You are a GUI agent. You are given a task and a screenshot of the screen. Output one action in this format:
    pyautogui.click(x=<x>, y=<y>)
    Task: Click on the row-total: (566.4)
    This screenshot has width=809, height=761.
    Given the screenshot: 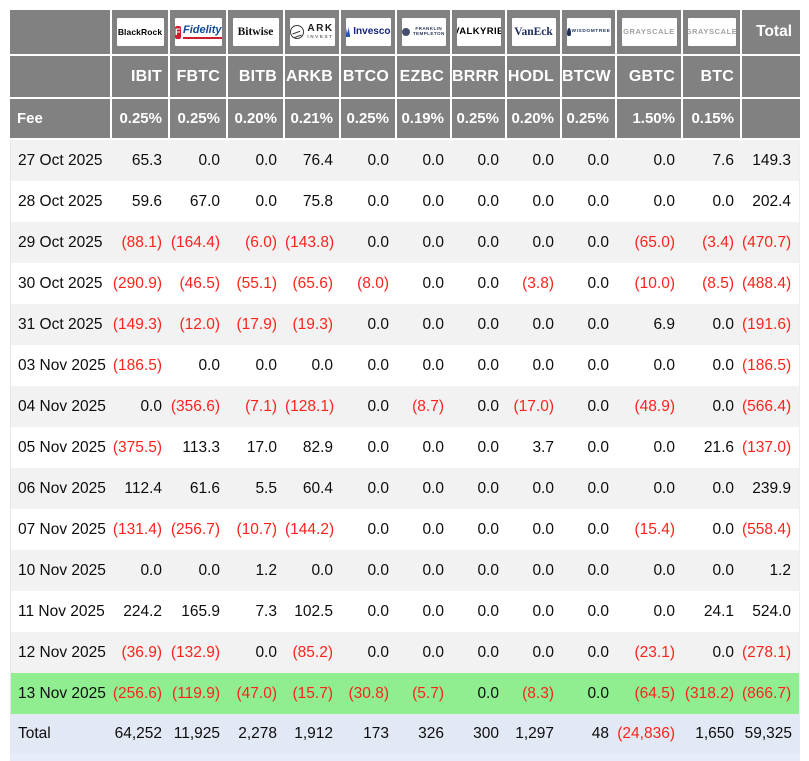 What is the action you would take?
    pyautogui.click(x=771, y=406)
    